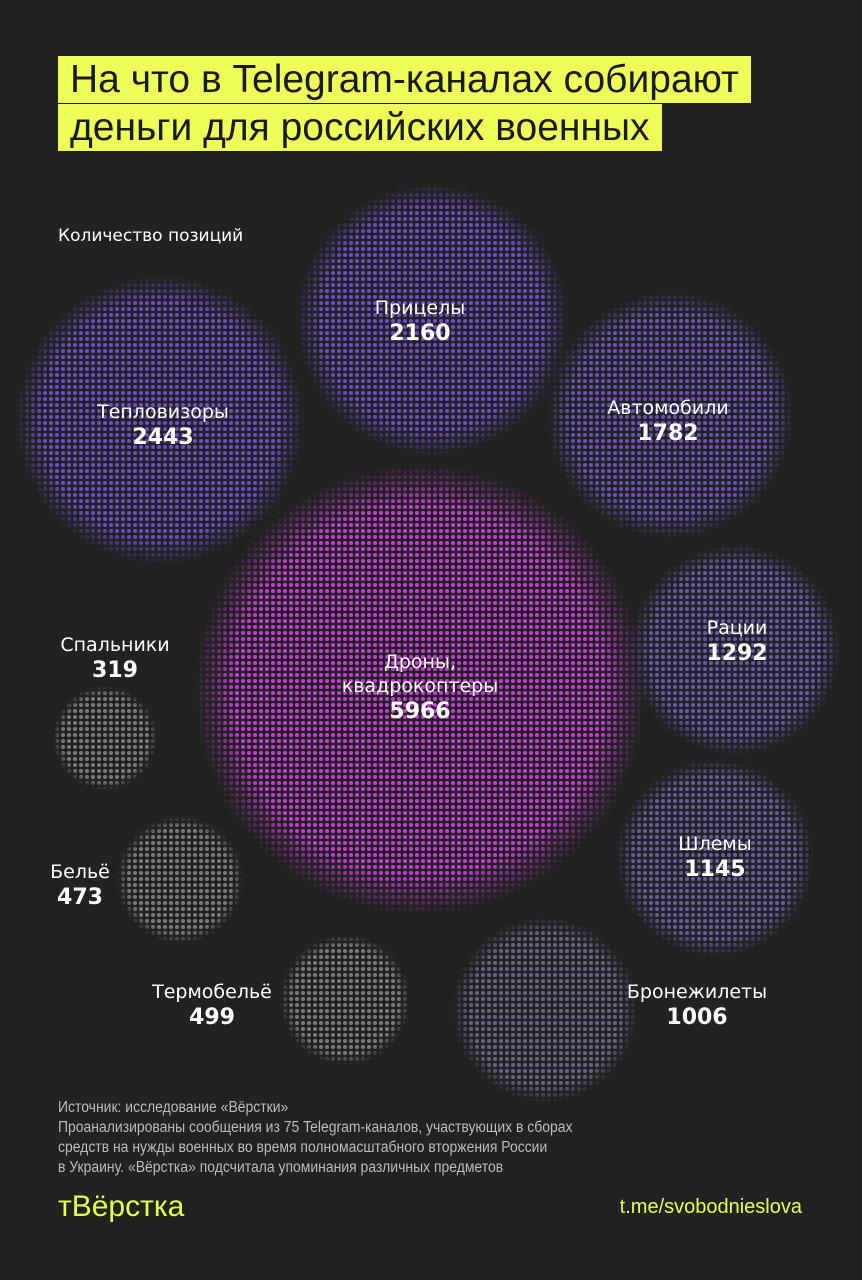  What do you see at coordinates (115, 670) in the screenshot?
I see `bubble-value: 319` at bounding box center [115, 670].